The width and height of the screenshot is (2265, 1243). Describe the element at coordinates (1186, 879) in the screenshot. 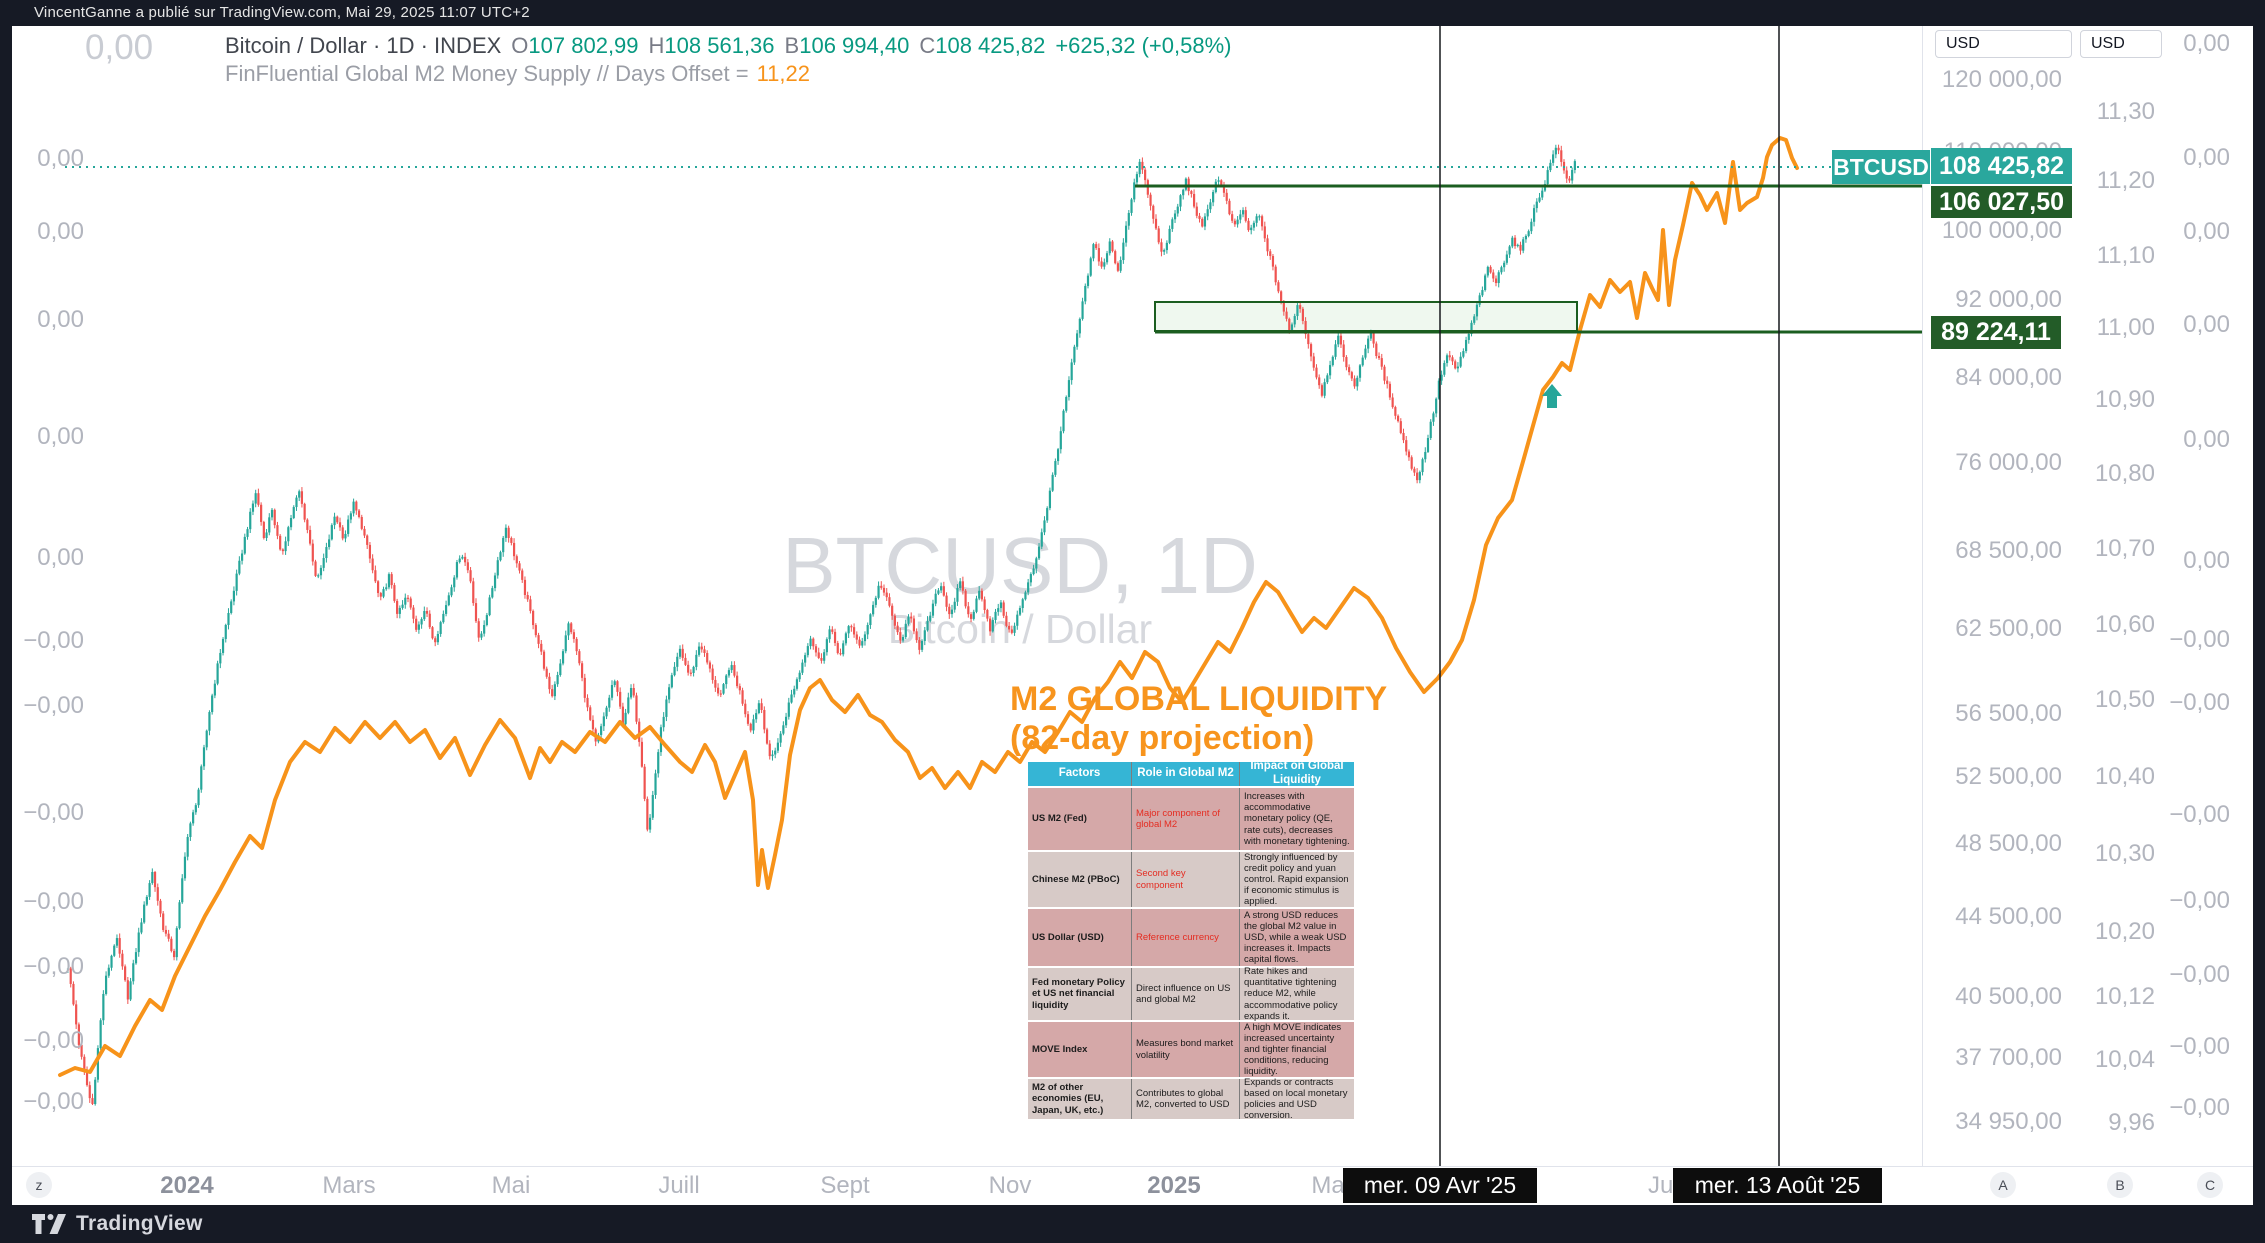

I see `m2-table-role-cell: Second key component` at that location.